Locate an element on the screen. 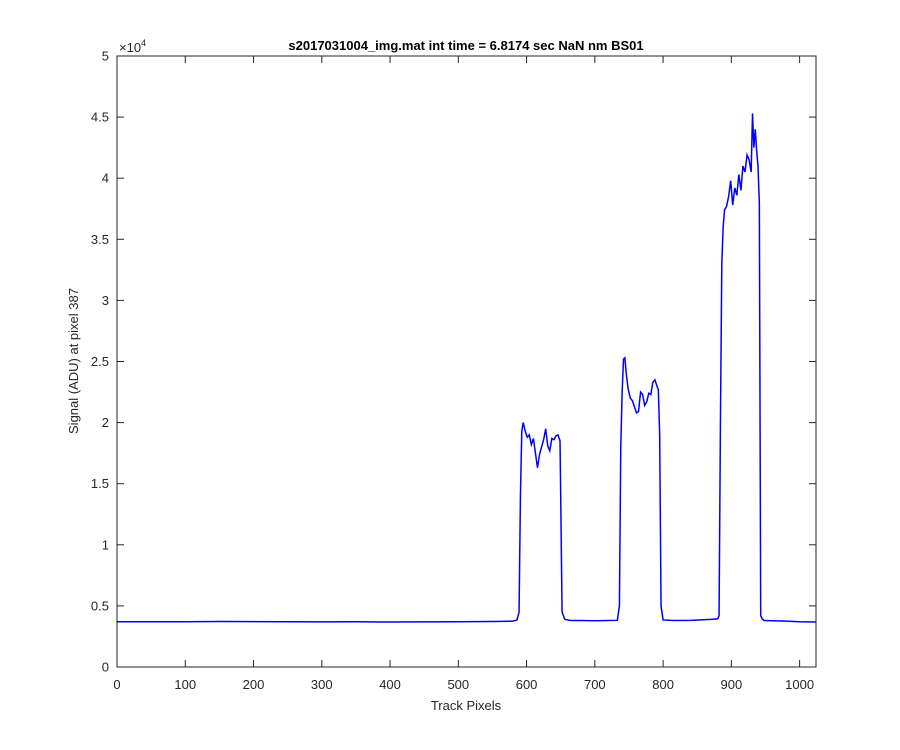 The height and width of the screenshot is (750, 900). x-tick-label: 600 is located at coordinates (527, 684).